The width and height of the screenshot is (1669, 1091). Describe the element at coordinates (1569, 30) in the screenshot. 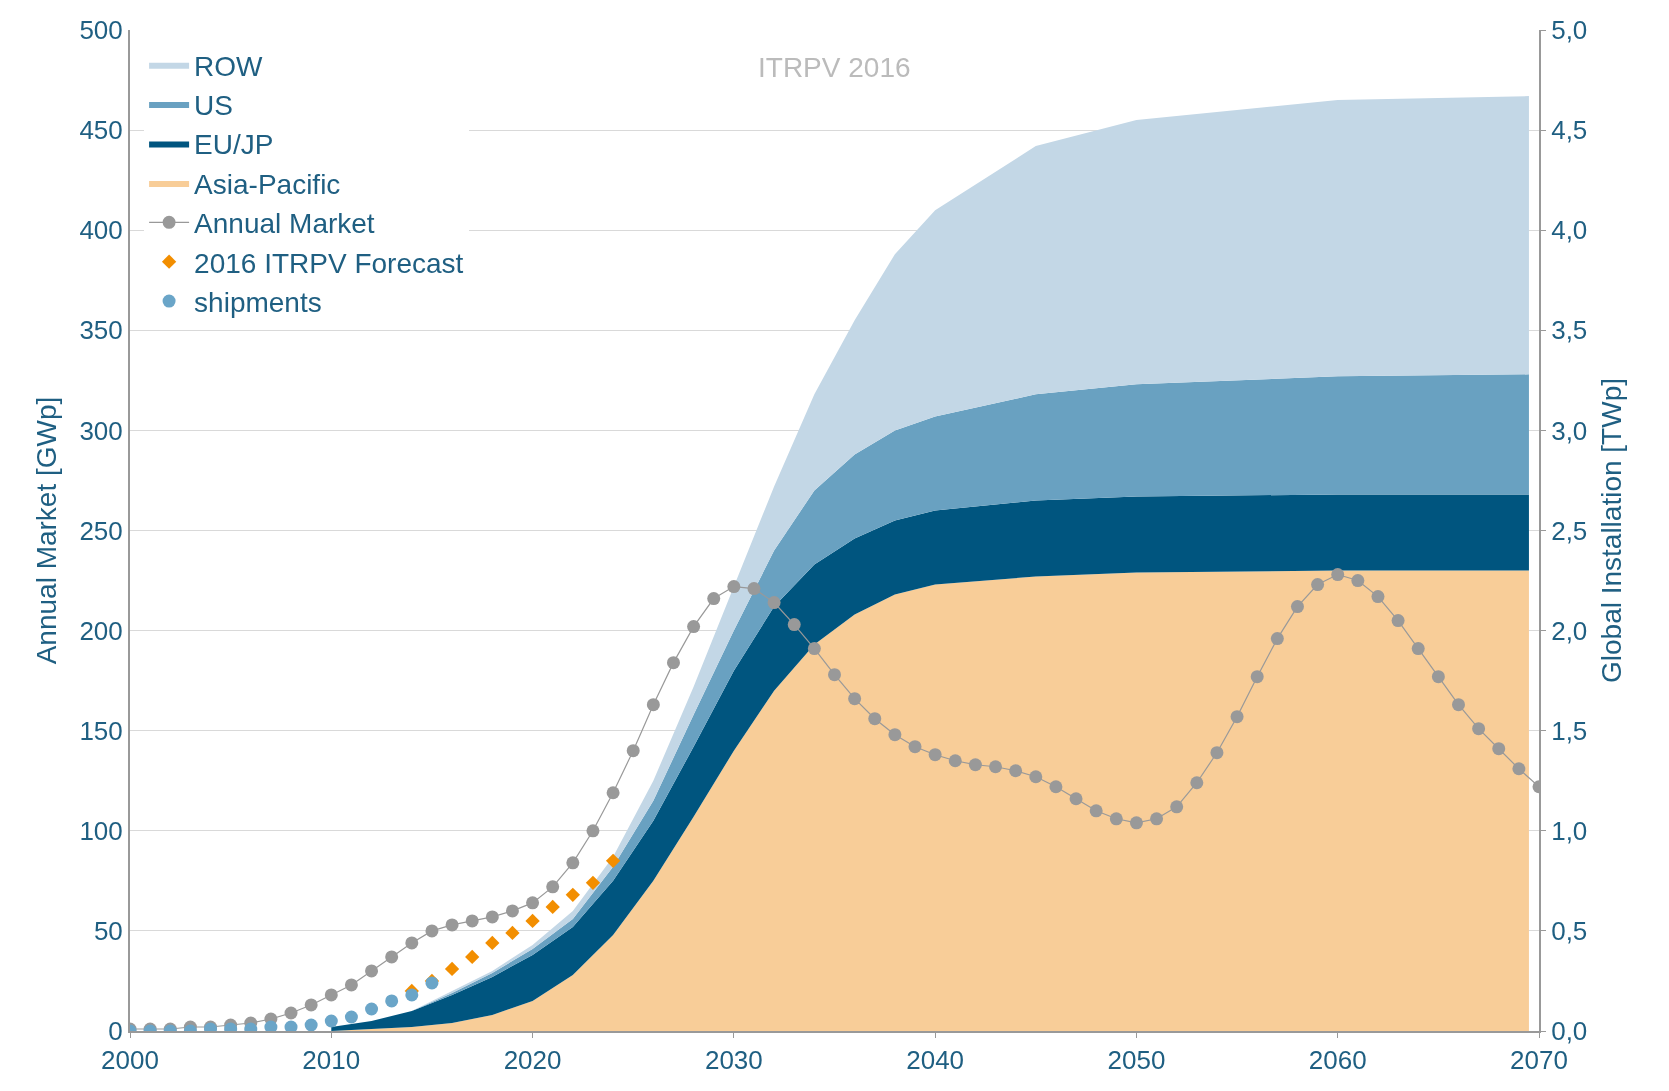

I see `y2-tick-label: 5,0` at that location.